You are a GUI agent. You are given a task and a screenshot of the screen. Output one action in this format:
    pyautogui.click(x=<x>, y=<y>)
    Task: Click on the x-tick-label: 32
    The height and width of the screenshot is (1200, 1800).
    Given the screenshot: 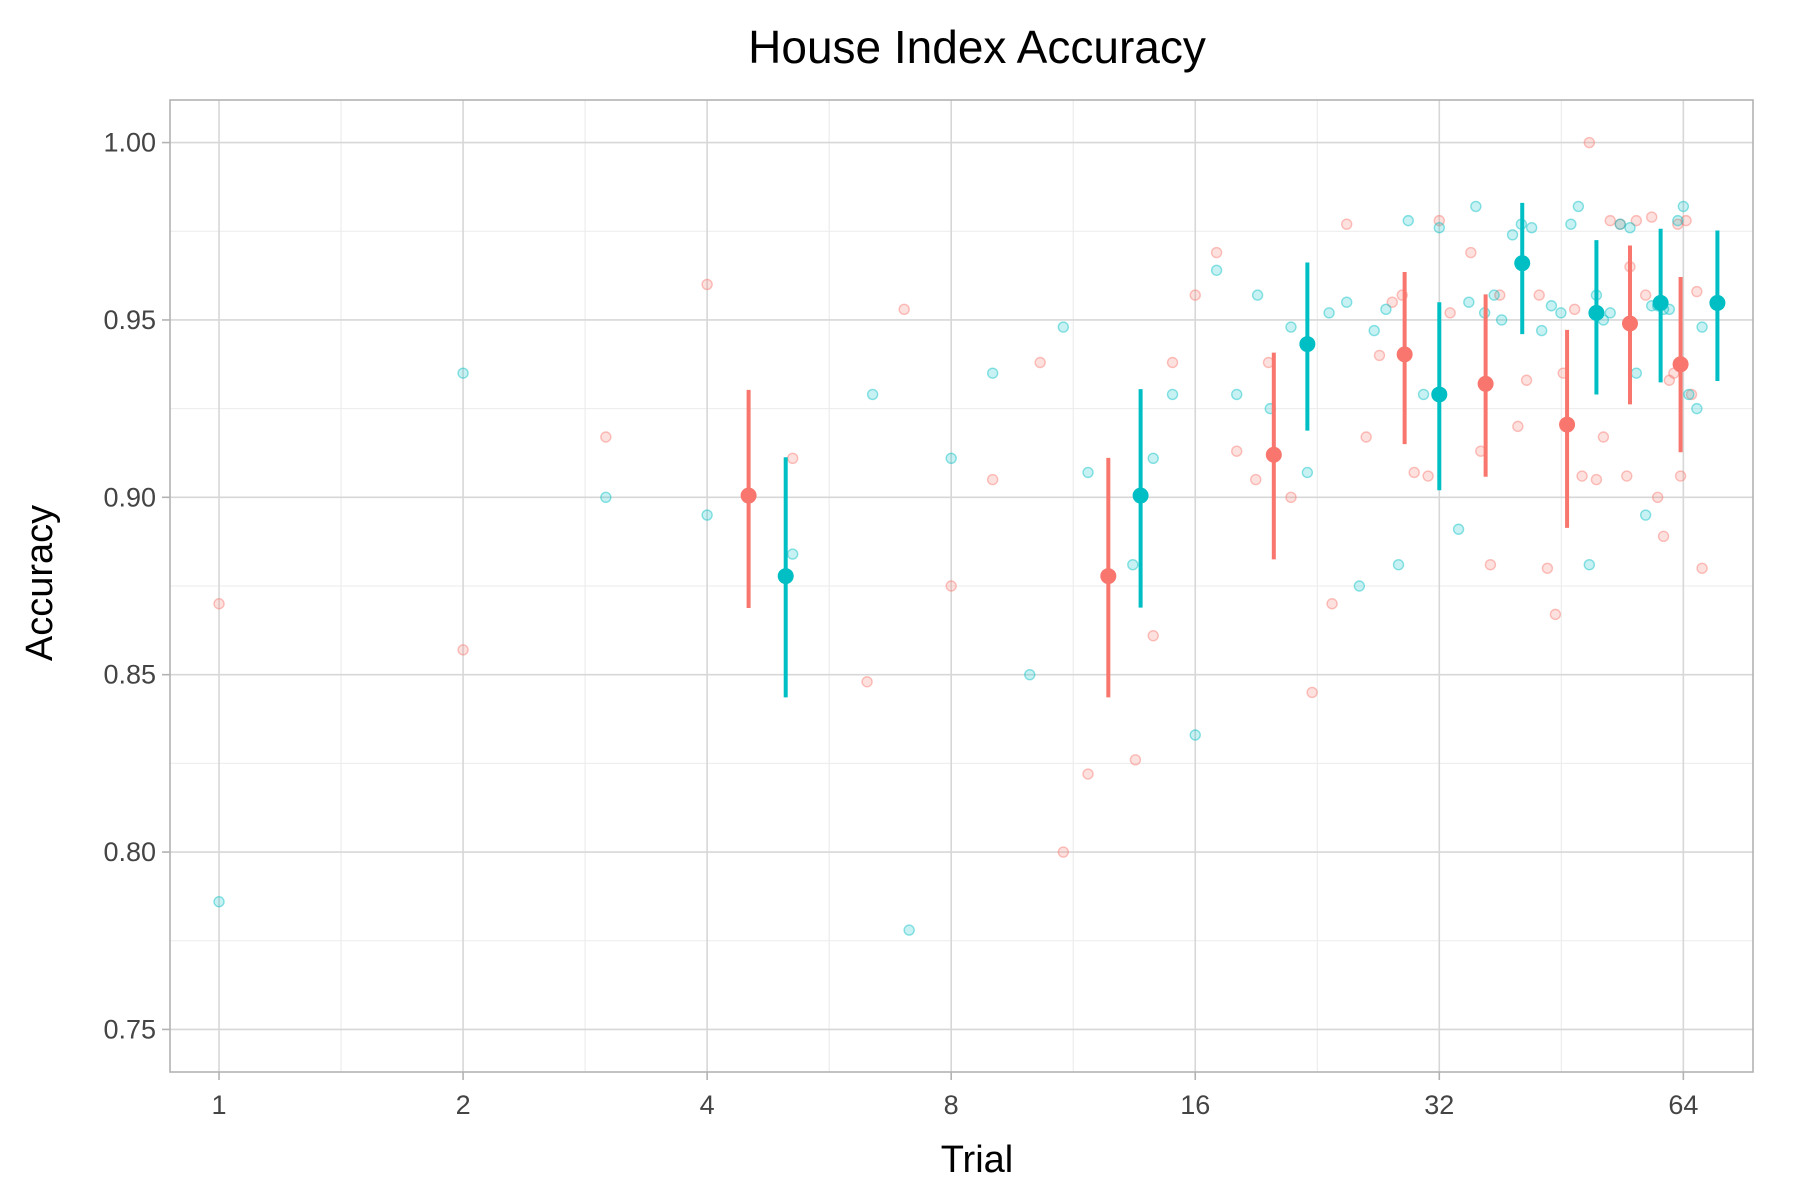 What is the action you would take?
    pyautogui.click(x=1439, y=1105)
    